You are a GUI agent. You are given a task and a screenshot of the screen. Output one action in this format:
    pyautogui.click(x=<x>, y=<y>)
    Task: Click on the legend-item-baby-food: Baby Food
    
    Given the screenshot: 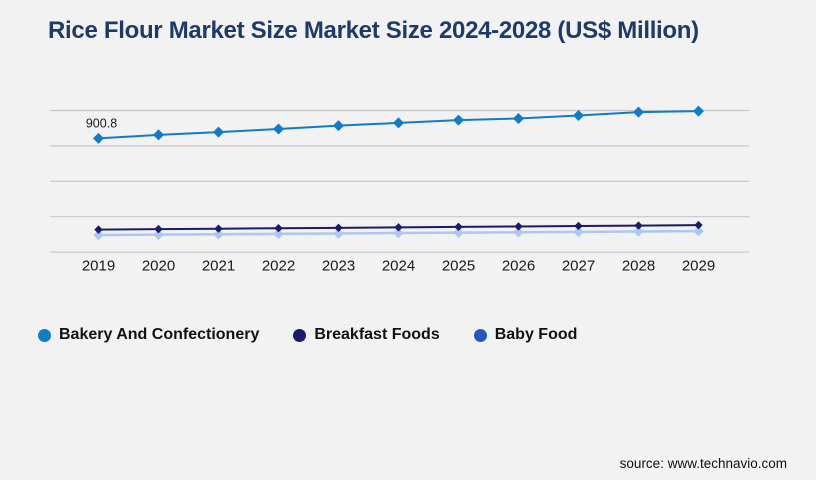 What is the action you would take?
    pyautogui.click(x=525, y=335)
    